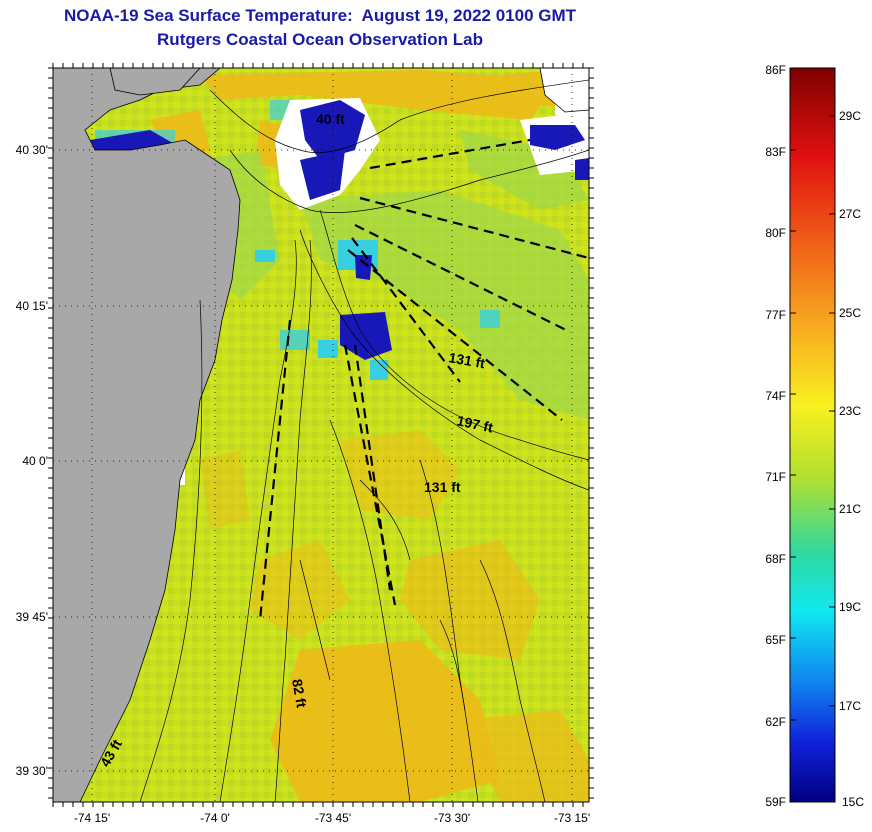 The width and height of the screenshot is (872, 832). I want to click on colorbar-c-label: 23C, so click(850, 411).